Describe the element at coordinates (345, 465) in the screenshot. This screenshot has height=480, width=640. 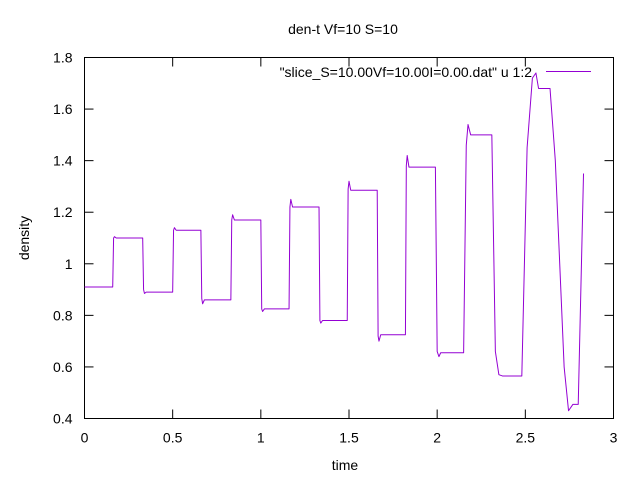
I see `x-axis-label: time` at that location.